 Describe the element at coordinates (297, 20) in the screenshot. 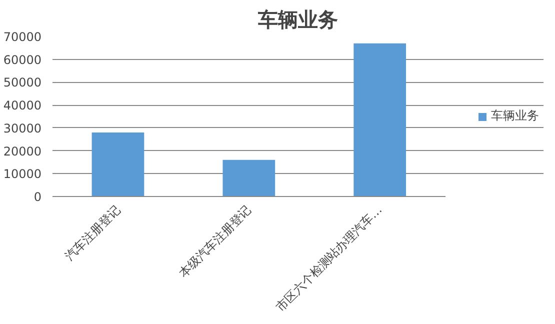

I see `chart-title: 车辆业务` at that location.